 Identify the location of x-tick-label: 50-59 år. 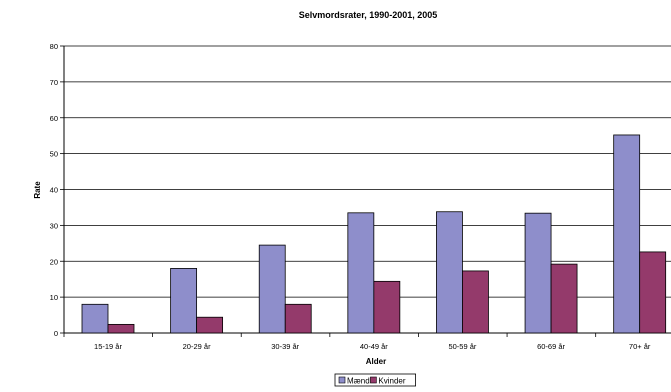
(462, 346).